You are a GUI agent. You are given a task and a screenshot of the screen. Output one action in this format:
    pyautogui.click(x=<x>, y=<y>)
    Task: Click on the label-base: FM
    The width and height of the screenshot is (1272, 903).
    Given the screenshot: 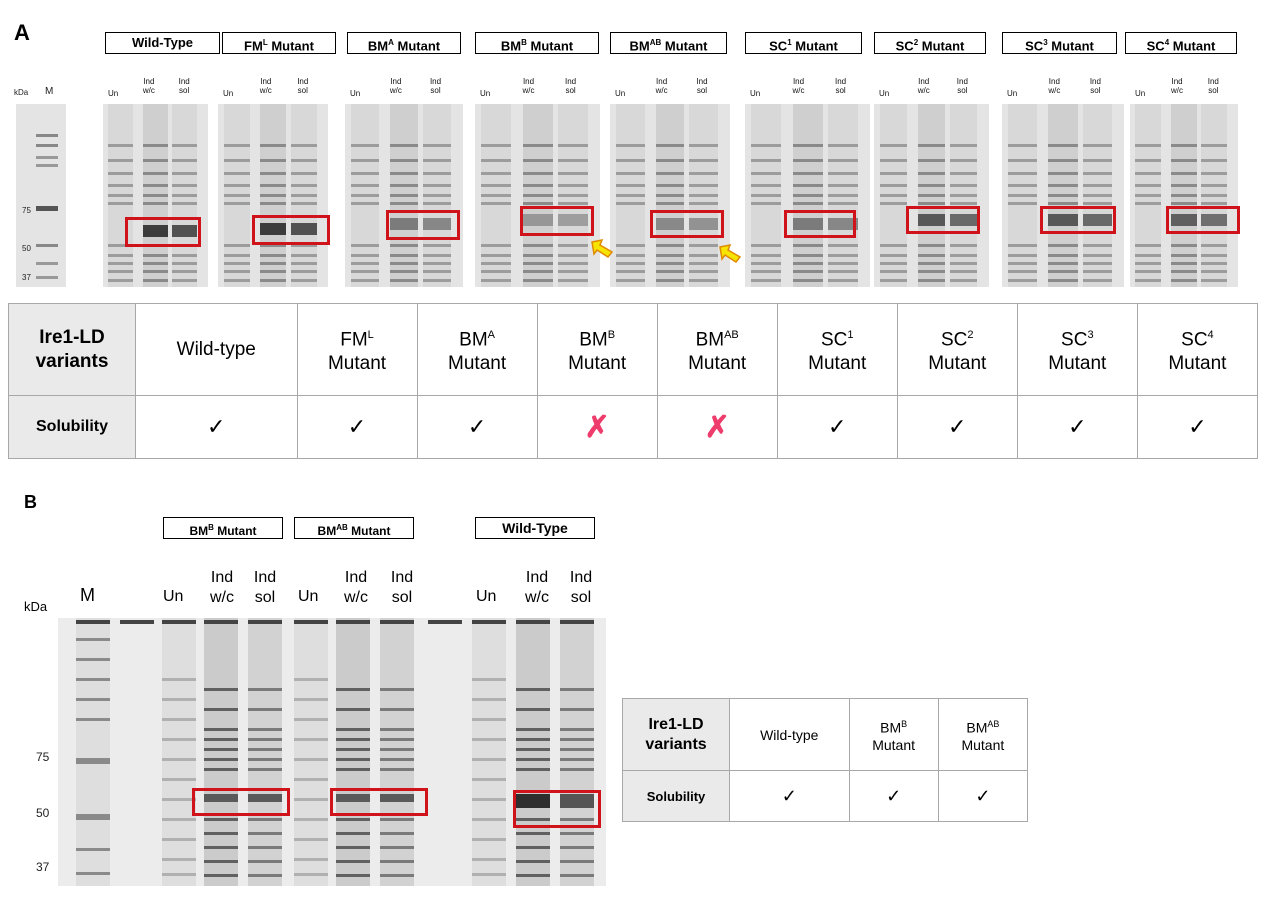 What is the action you would take?
    pyautogui.click(x=253, y=46)
    